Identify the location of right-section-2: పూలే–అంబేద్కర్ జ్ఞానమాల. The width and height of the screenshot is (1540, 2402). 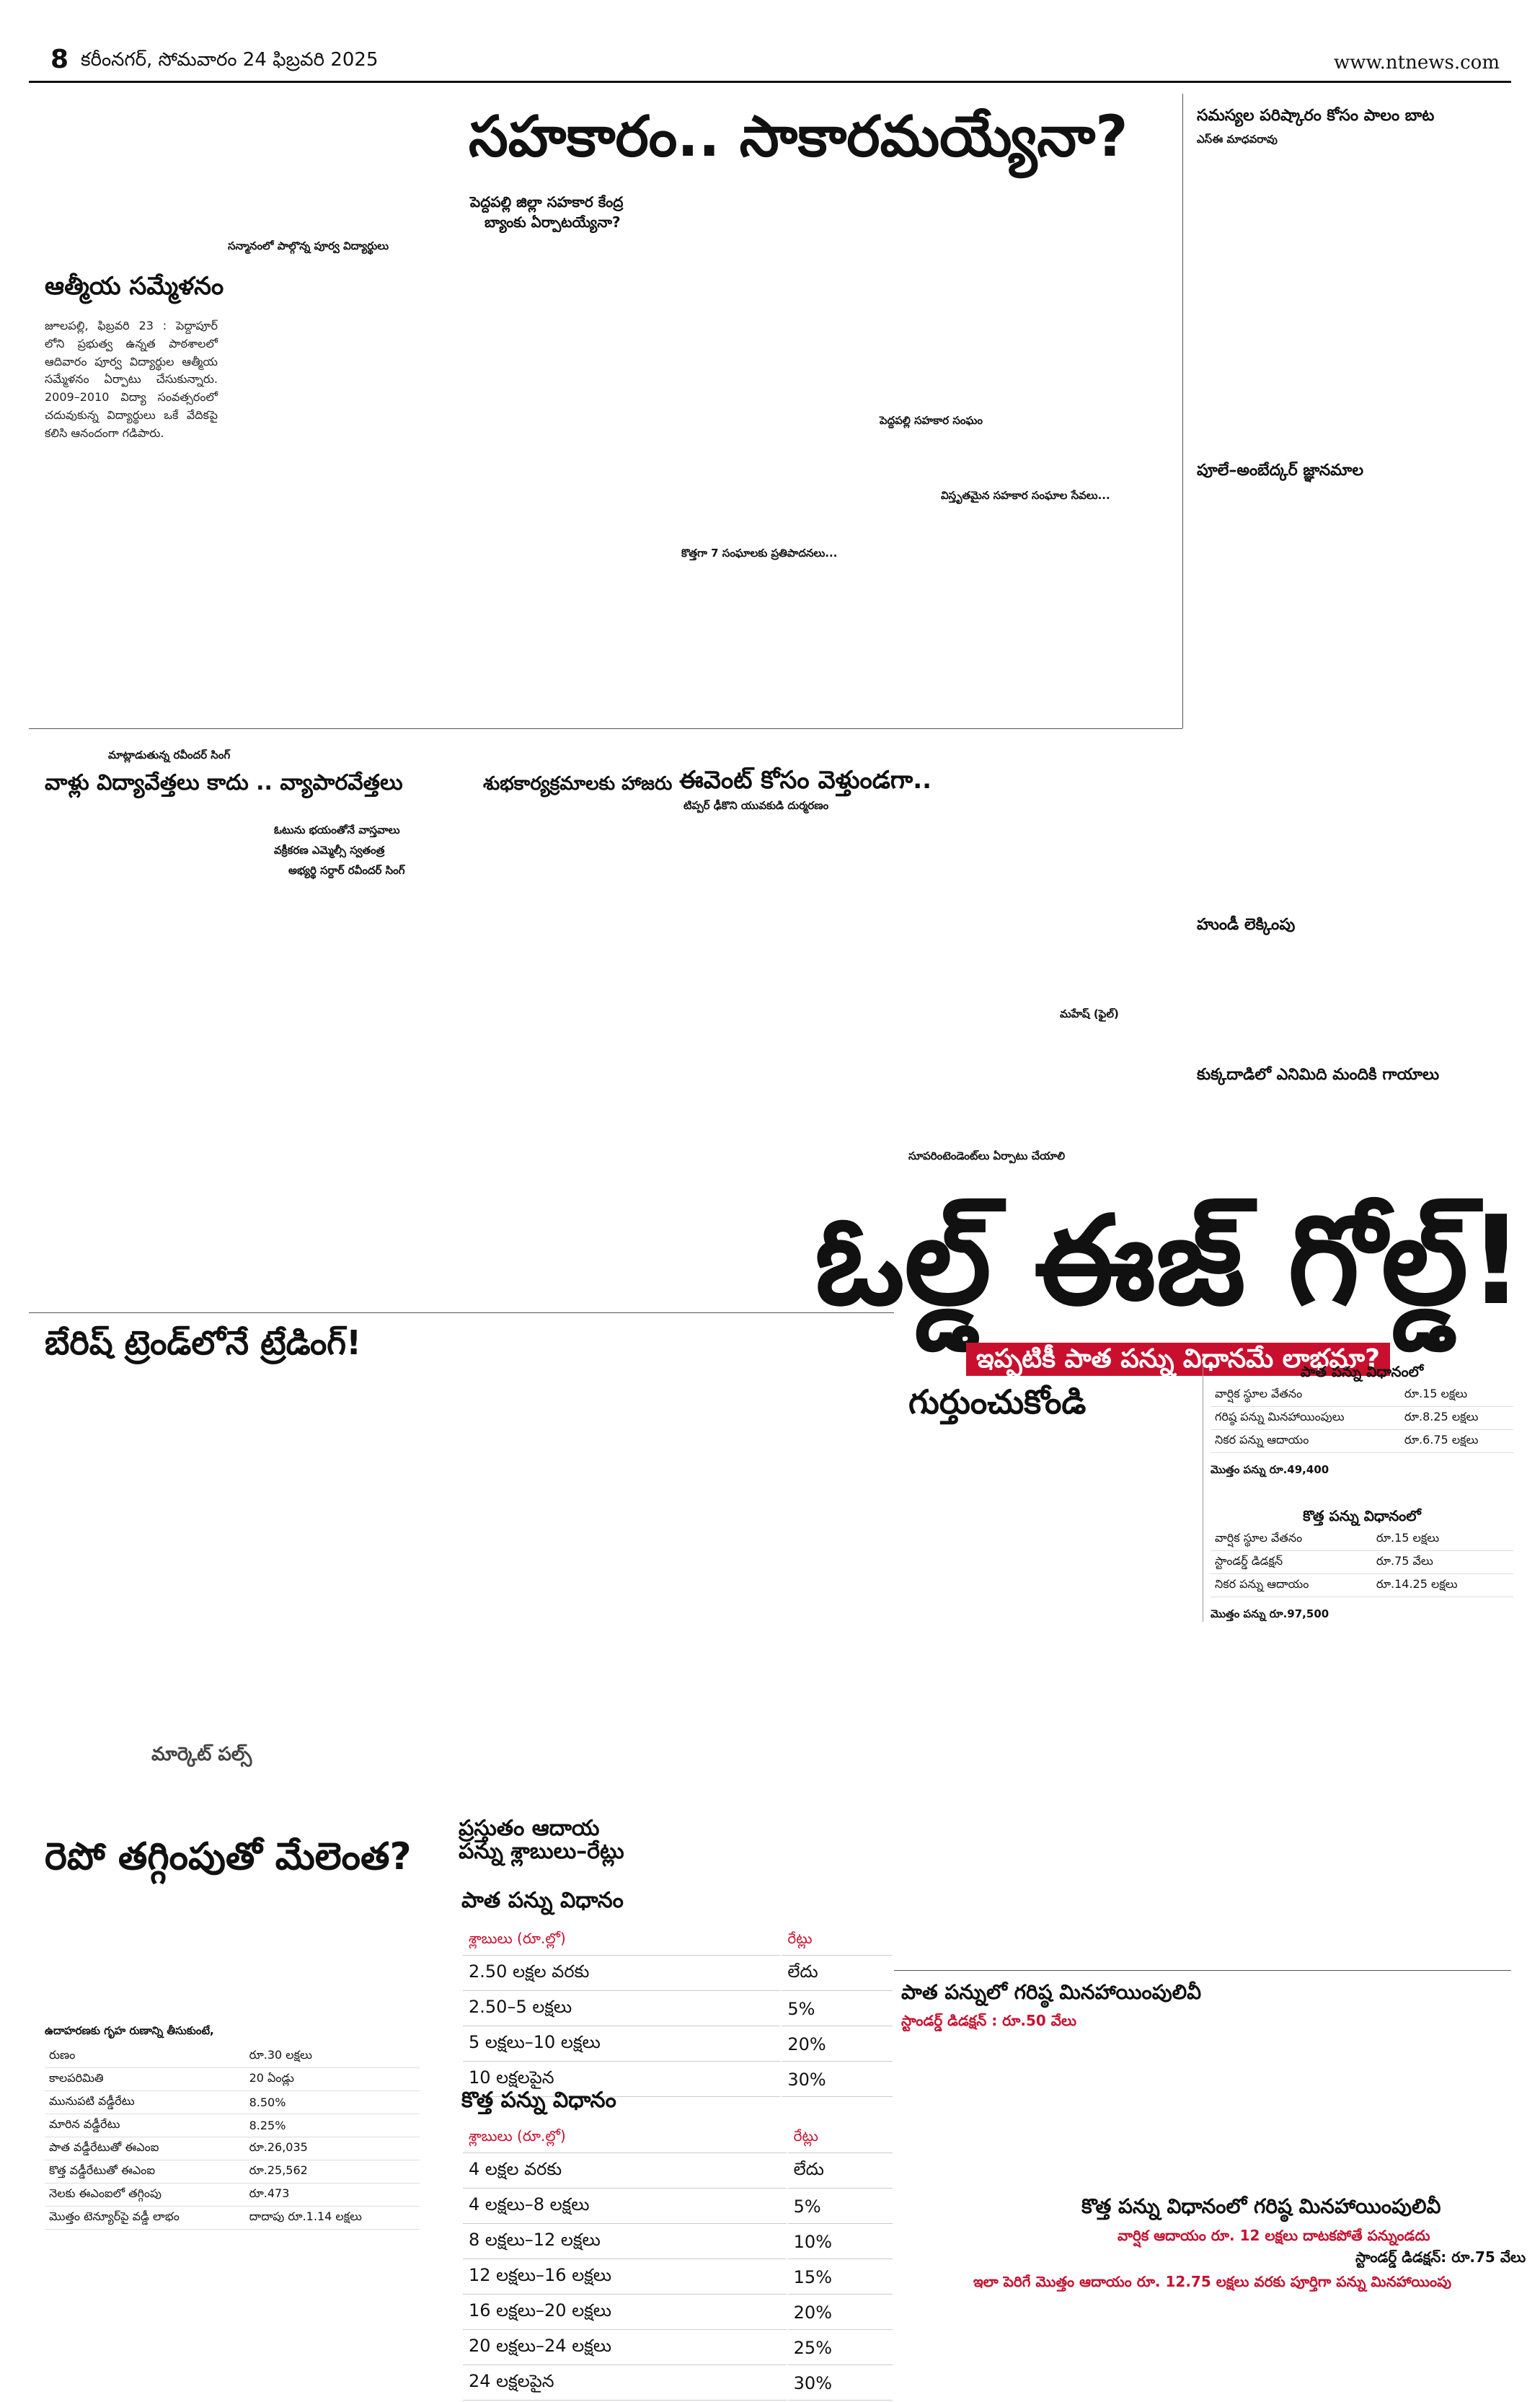
(1280, 471).